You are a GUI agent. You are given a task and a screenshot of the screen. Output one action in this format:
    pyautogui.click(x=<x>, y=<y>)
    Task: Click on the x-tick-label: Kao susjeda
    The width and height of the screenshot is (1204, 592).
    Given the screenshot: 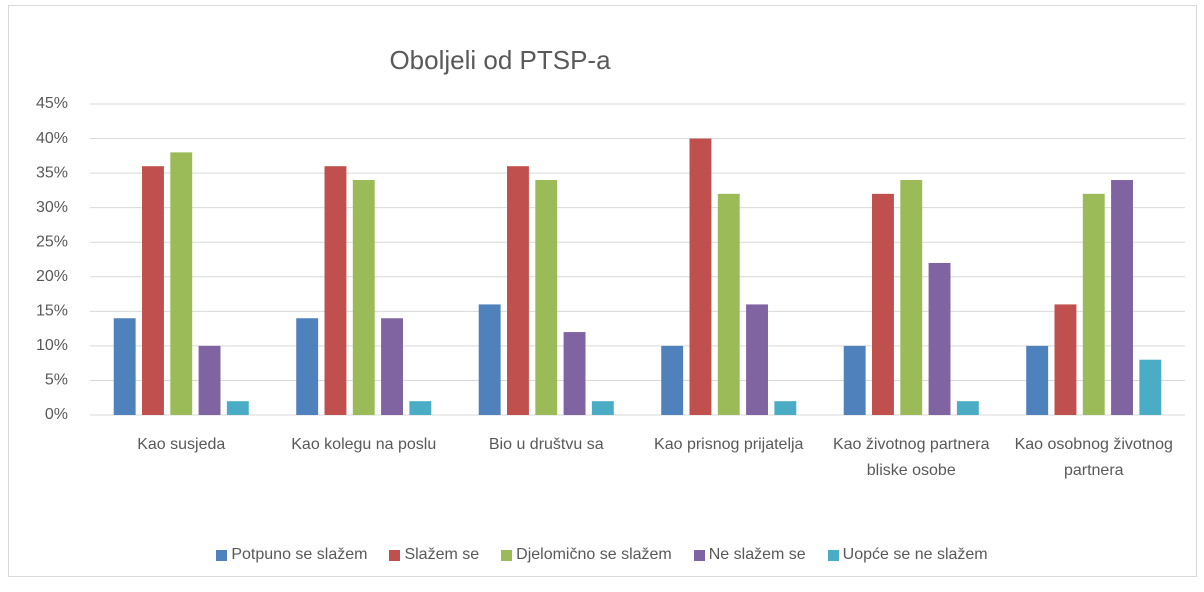 What is the action you would take?
    pyautogui.click(x=181, y=444)
    